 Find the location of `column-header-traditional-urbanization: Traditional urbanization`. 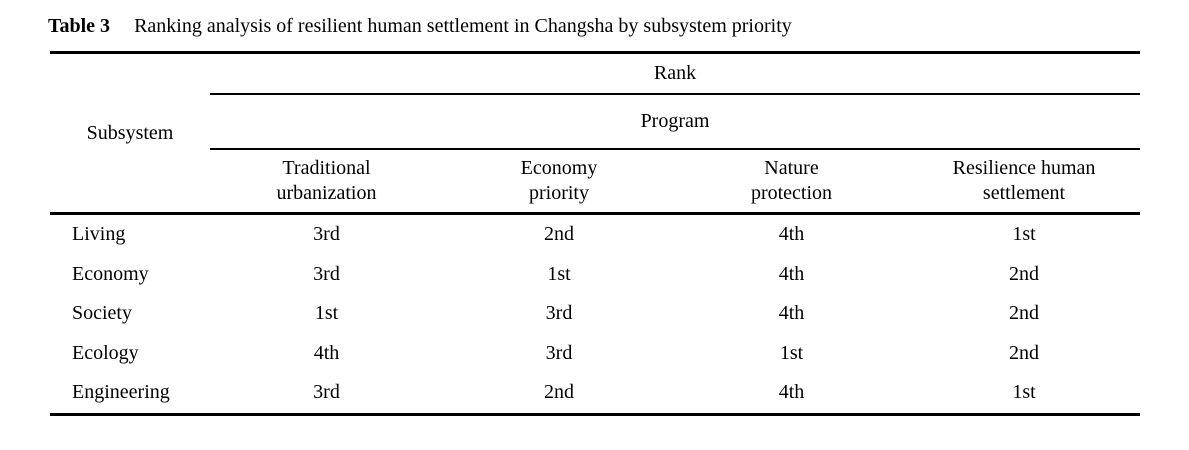

column-header-traditional-urbanization: Traditional urbanization is located at coordinates (326, 182).